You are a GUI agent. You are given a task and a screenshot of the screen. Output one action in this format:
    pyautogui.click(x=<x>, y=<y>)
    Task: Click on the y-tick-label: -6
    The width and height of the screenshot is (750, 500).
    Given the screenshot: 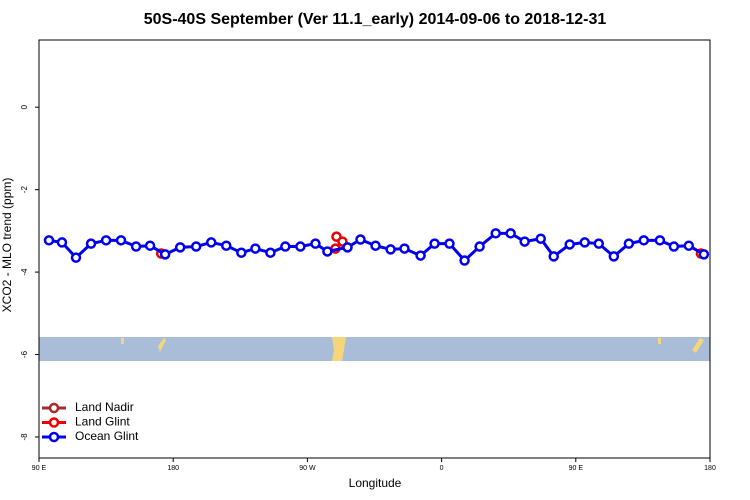 What is the action you would take?
    pyautogui.click(x=24, y=354)
    